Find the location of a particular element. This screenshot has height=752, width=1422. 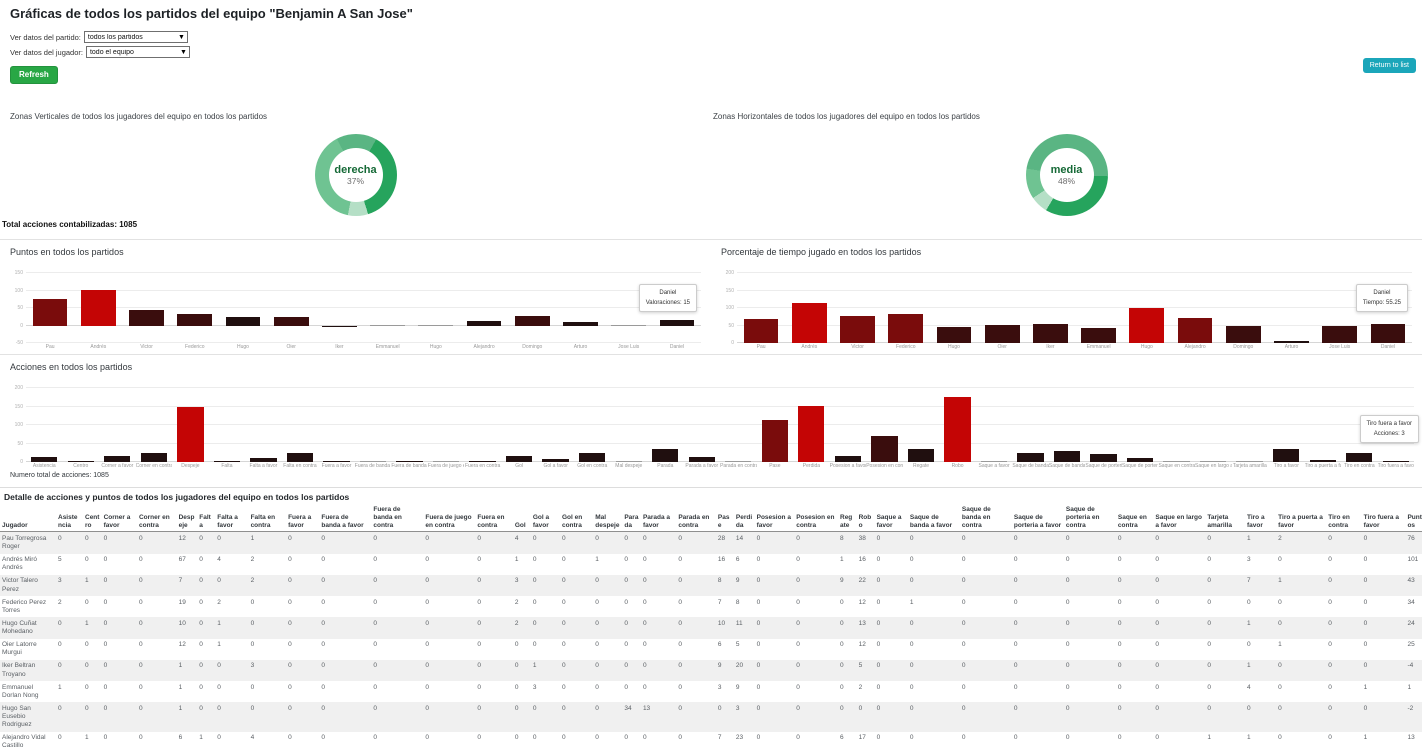

bar-regate is located at coordinates (921, 455).